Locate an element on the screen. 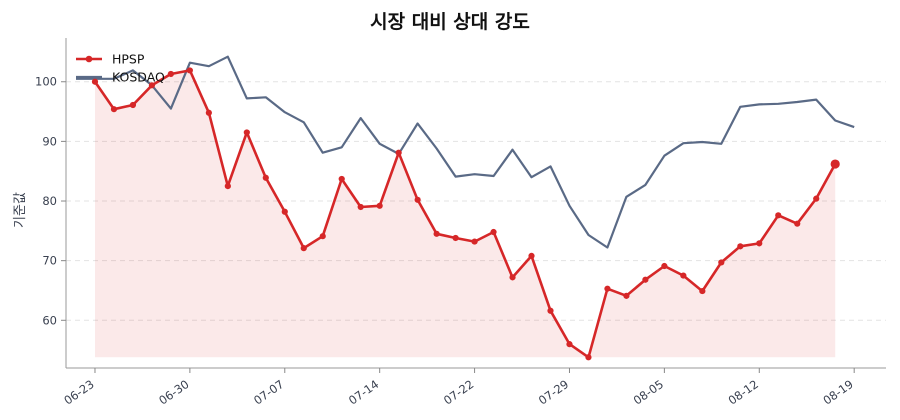 Image resolution: width=900 pixels, height=420 pixels. chart-title: 시장 대비 상대 강도 is located at coordinates (450, 22).